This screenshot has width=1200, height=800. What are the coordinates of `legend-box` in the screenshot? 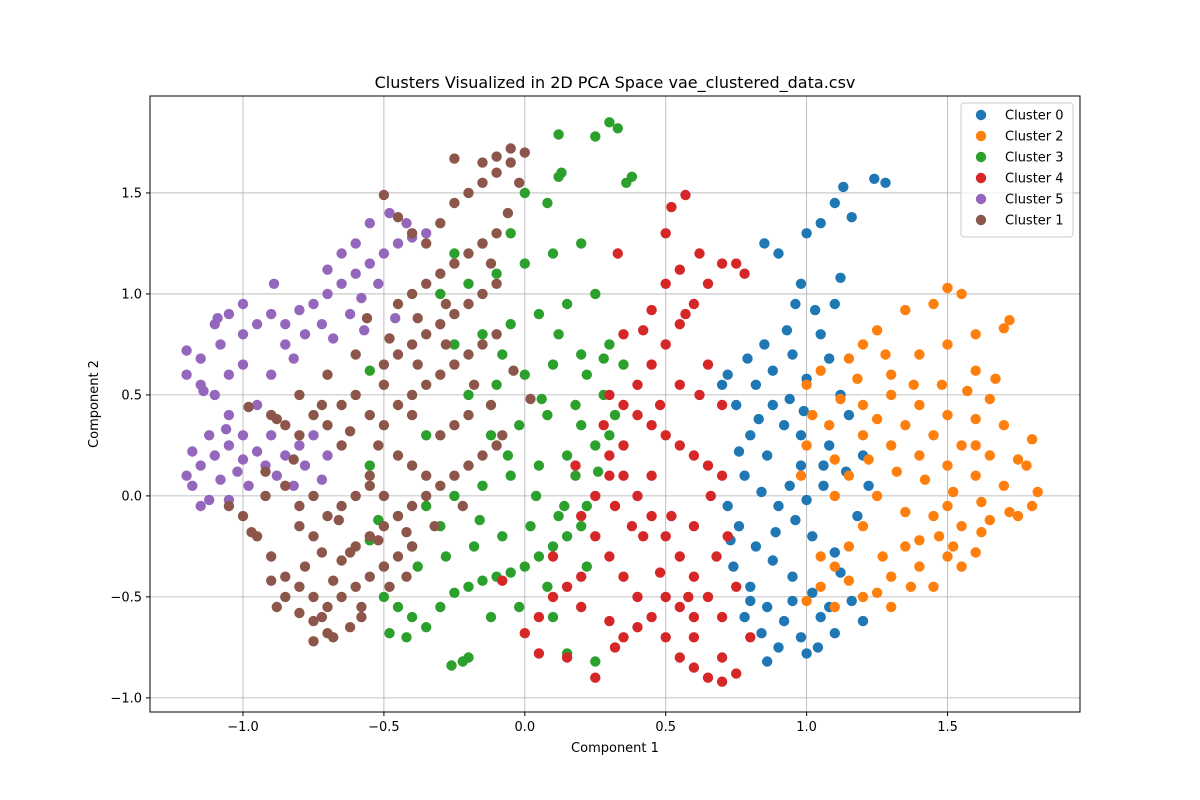 It's located at (1017, 170).